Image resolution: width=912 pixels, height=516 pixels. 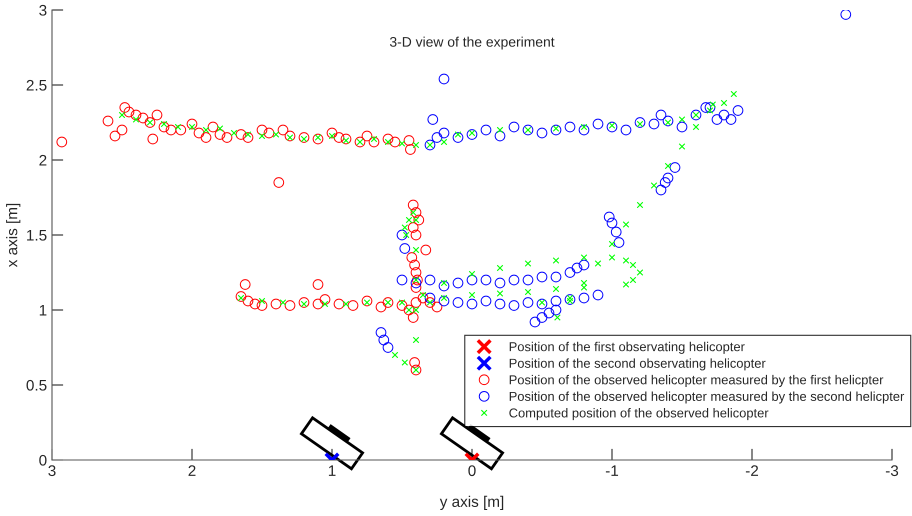 I want to click on x-axis-title: y axis [m], so click(x=472, y=503).